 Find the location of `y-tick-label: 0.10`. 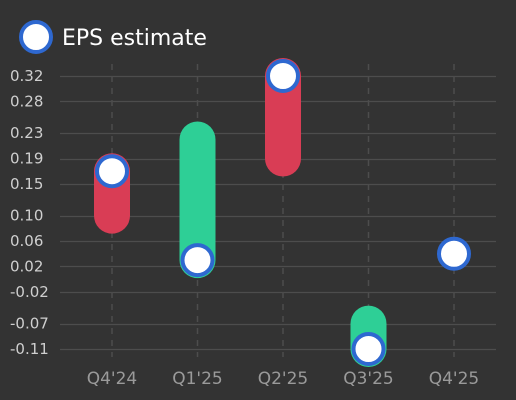

y-tick-label: 0.10 is located at coordinates (26, 216).